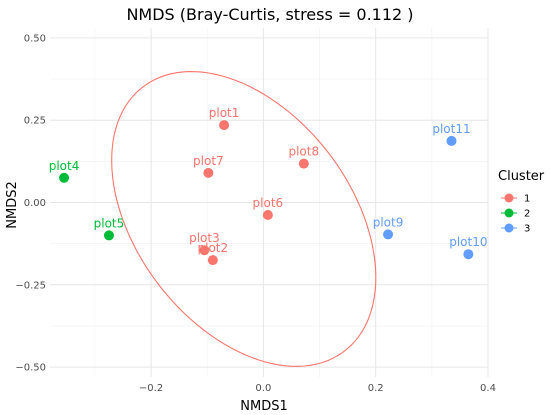 The image size is (550, 415). What do you see at coordinates (64, 166) in the screenshot?
I see `point-label-plot4: plot4` at bounding box center [64, 166].